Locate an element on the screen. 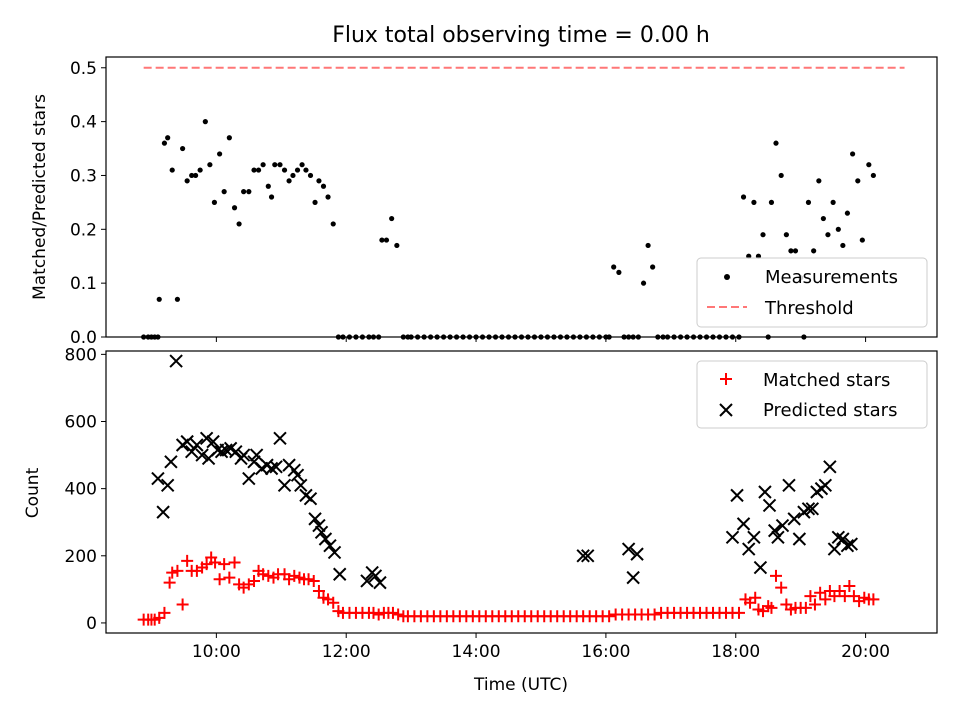 This screenshot has width=960, height=720. bottom-legend-box is located at coordinates (812, 394).